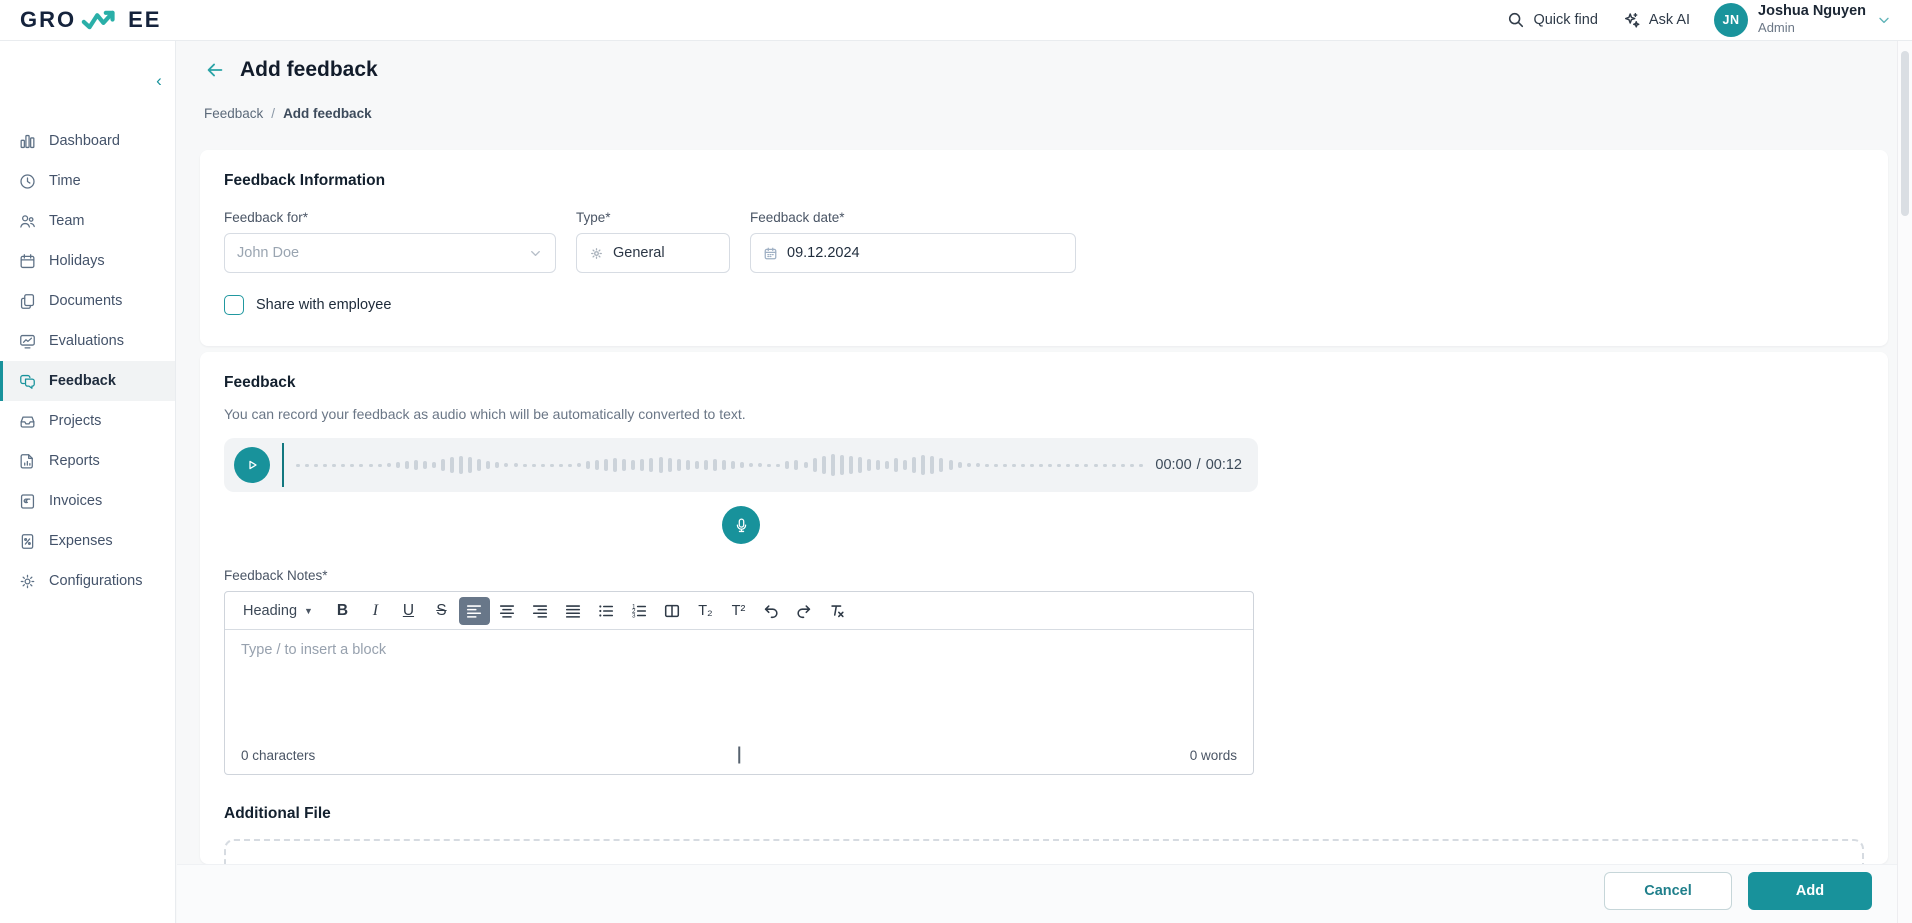  I want to click on sidebar-item-team: Team, so click(87, 221).